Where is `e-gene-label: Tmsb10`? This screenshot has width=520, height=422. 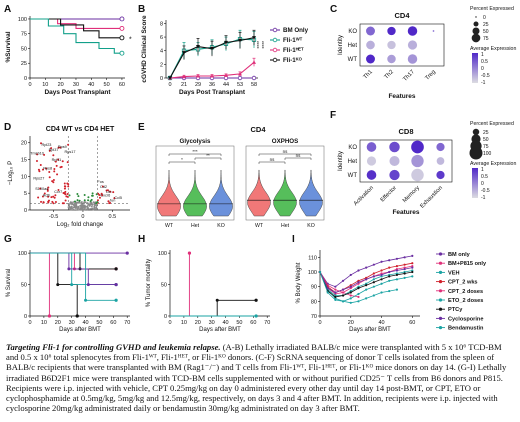 e-gene-label: Tmsb10 is located at coordinates (37, 154).